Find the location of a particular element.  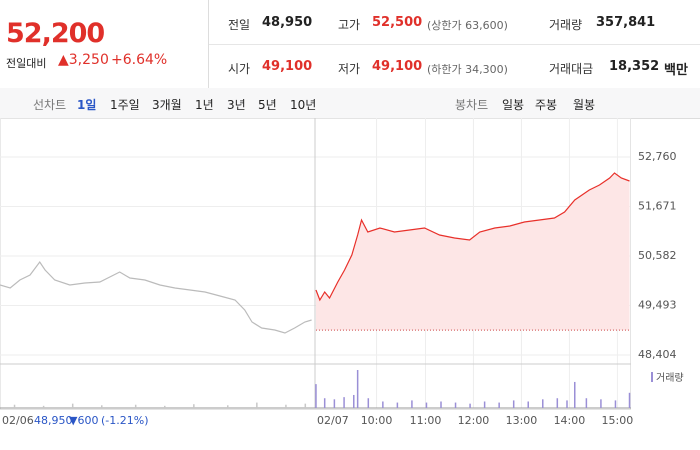

stat-label: 거래대금 is located at coordinates (571, 69).